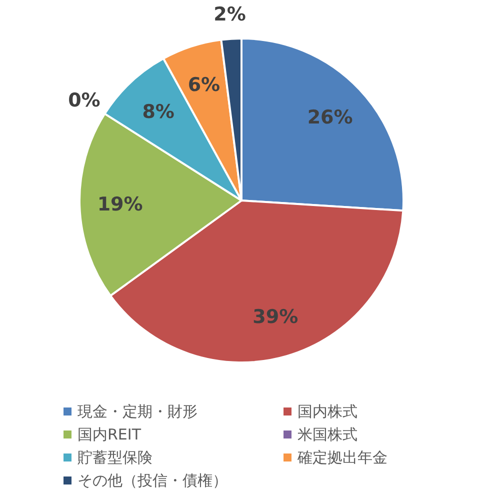  I want to click on text: 0%, so click(84, 101).